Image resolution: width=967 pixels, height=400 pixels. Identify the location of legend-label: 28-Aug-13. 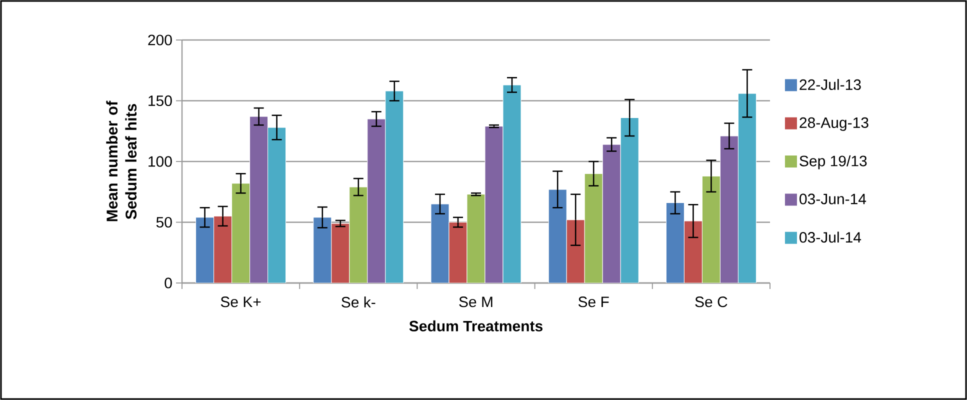
(834, 124).